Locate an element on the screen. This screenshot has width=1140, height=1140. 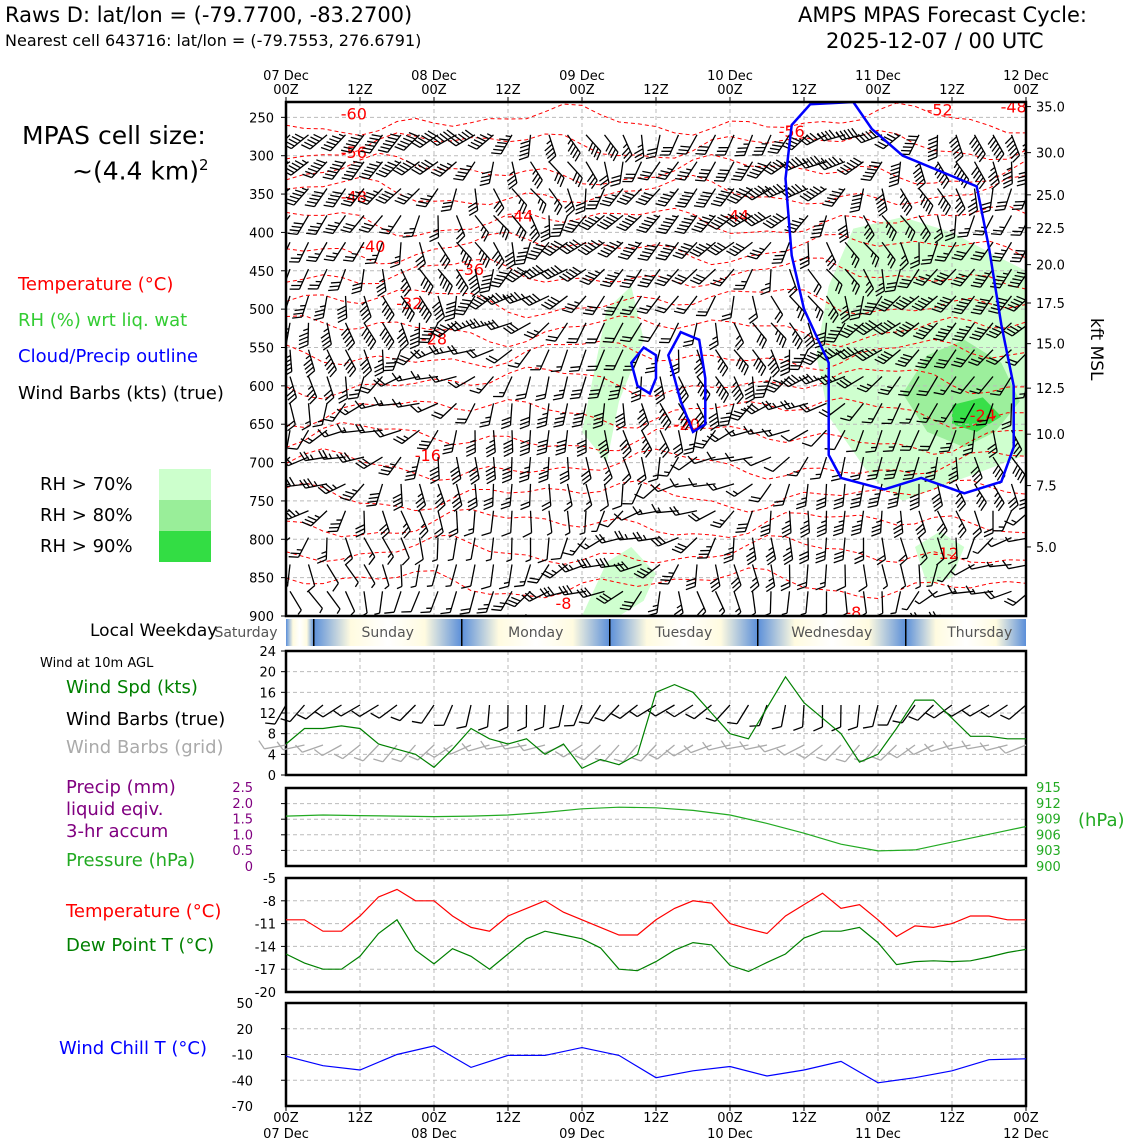
station-title: Raws D: lat/lon = (-79.7700, -83.2700) is located at coordinates (209, 15).